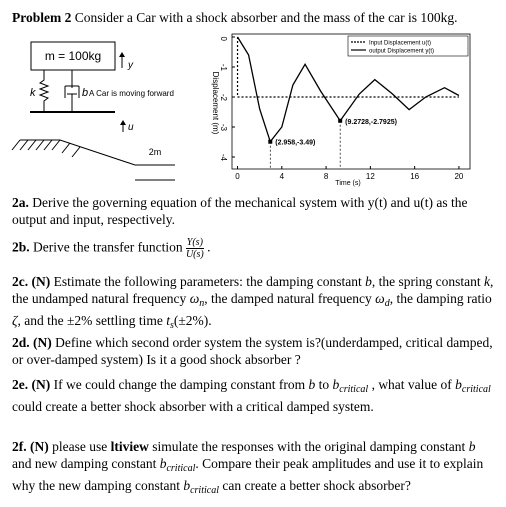  Describe the element at coordinates (168, 320) in the screenshot. I see `math: t` at that location.